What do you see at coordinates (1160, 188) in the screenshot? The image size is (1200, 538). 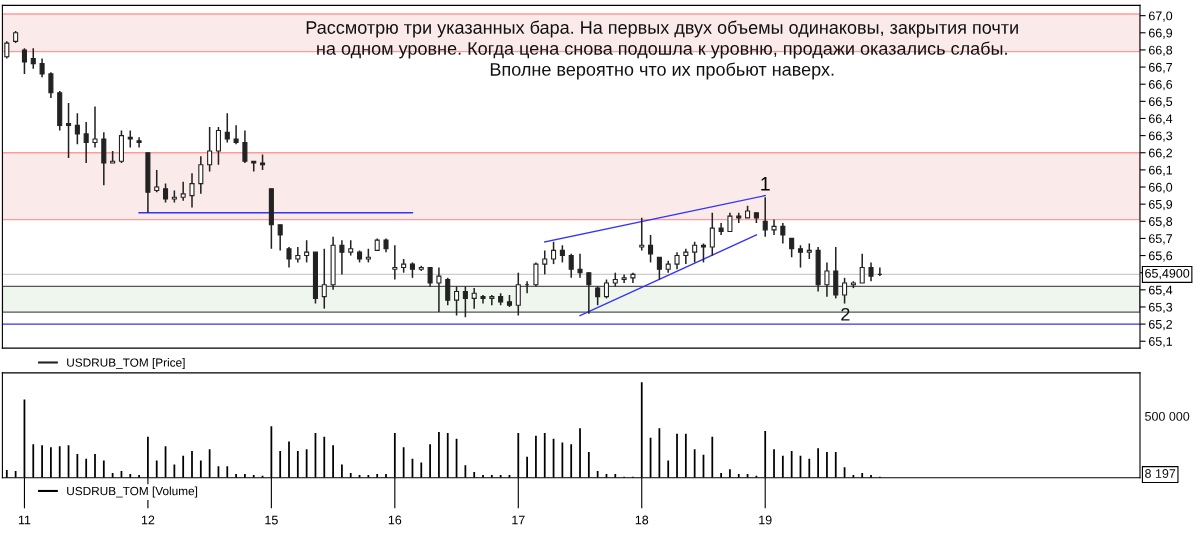 I see `y-tick-label: 66,0` at bounding box center [1160, 188].